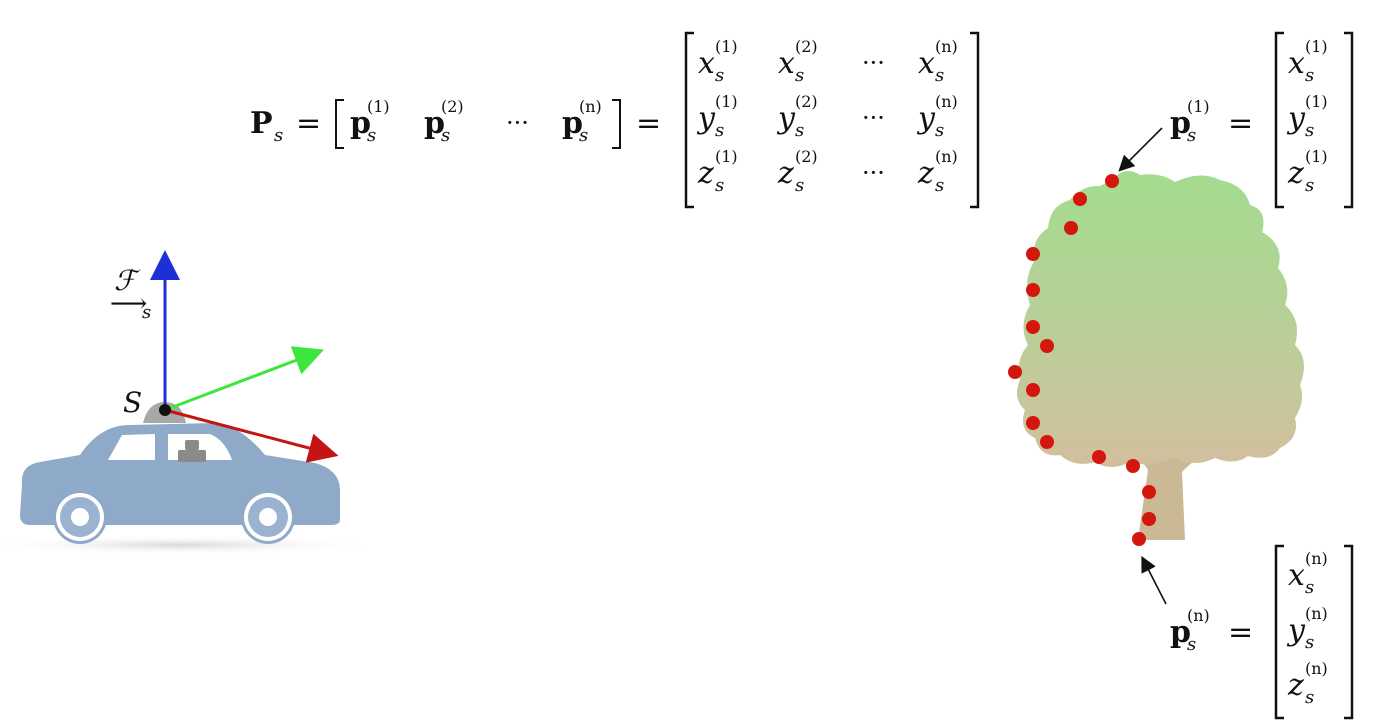 This screenshot has width=1386, height=724. Describe the element at coordinates (1307, 171) in the screenshot. I see `matrix-cell: z s (1)` at that location.